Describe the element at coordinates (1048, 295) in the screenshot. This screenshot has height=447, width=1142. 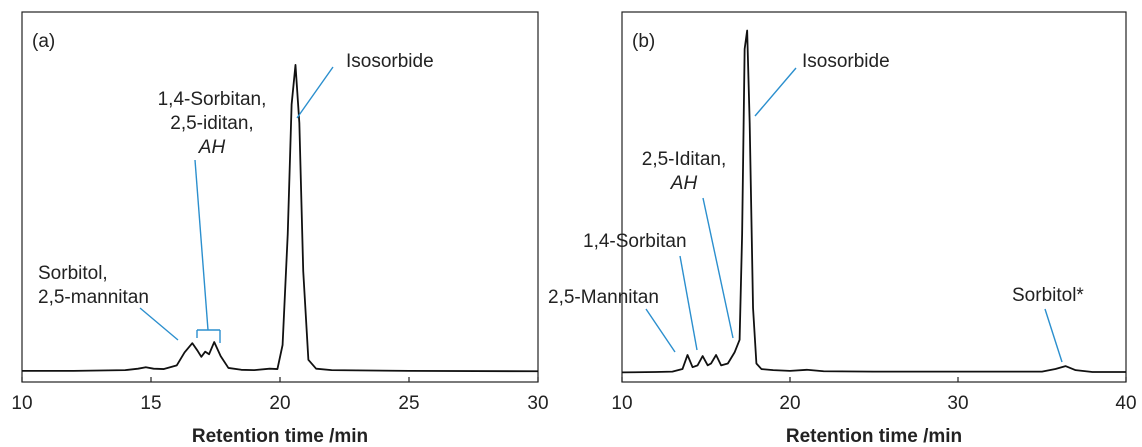
I see `annotation-text: Sorbitol*` at that location.